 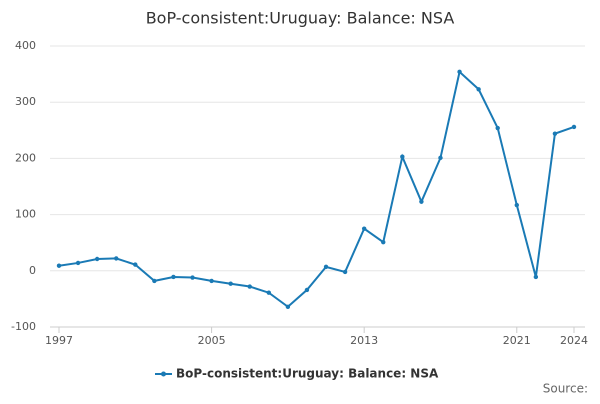 What do you see at coordinates (25, 214) in the screenshot?
I see `y-tick-label: 100` at bounding box center [25, 214].